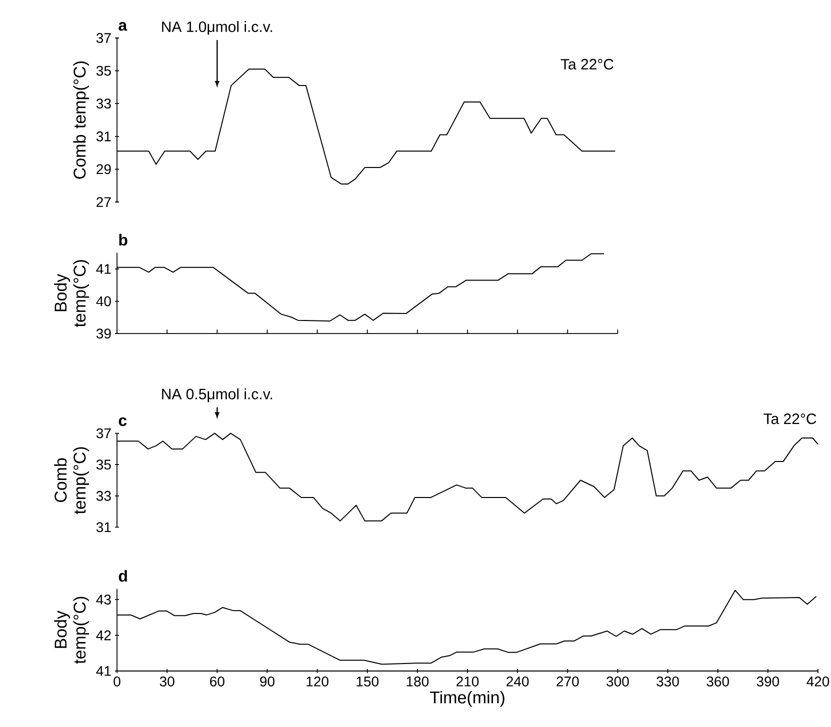 This screenshot has width=831, height=727. Describe the element at coordinates (217, 28) in the screenshot. I see `annotation: NA 1.0μmol i.c.v.` at that location.